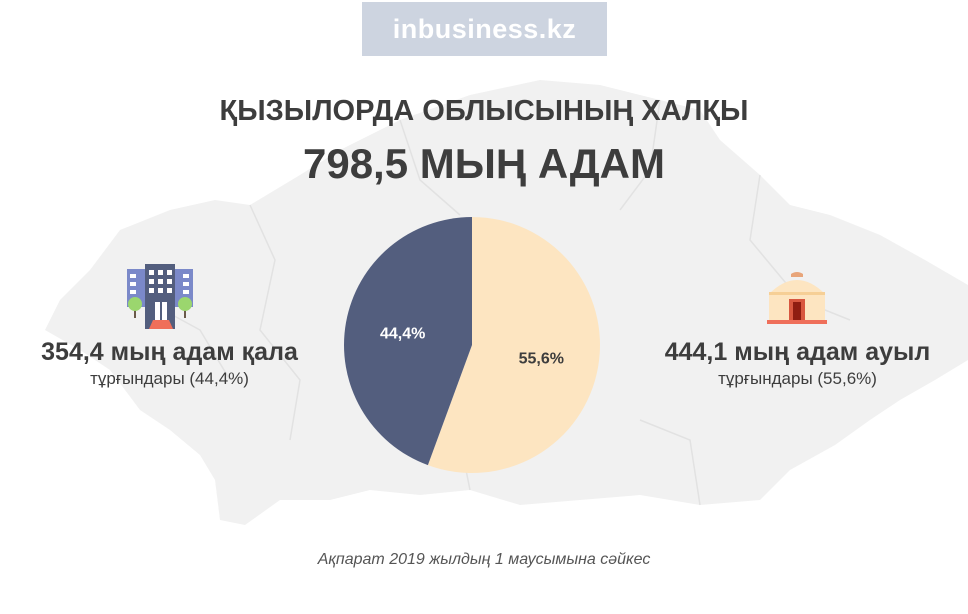 This screenshot has width=968, height=614. I want to click on rural-population-share: тұрғындары (55,6%), so click(797, 378).